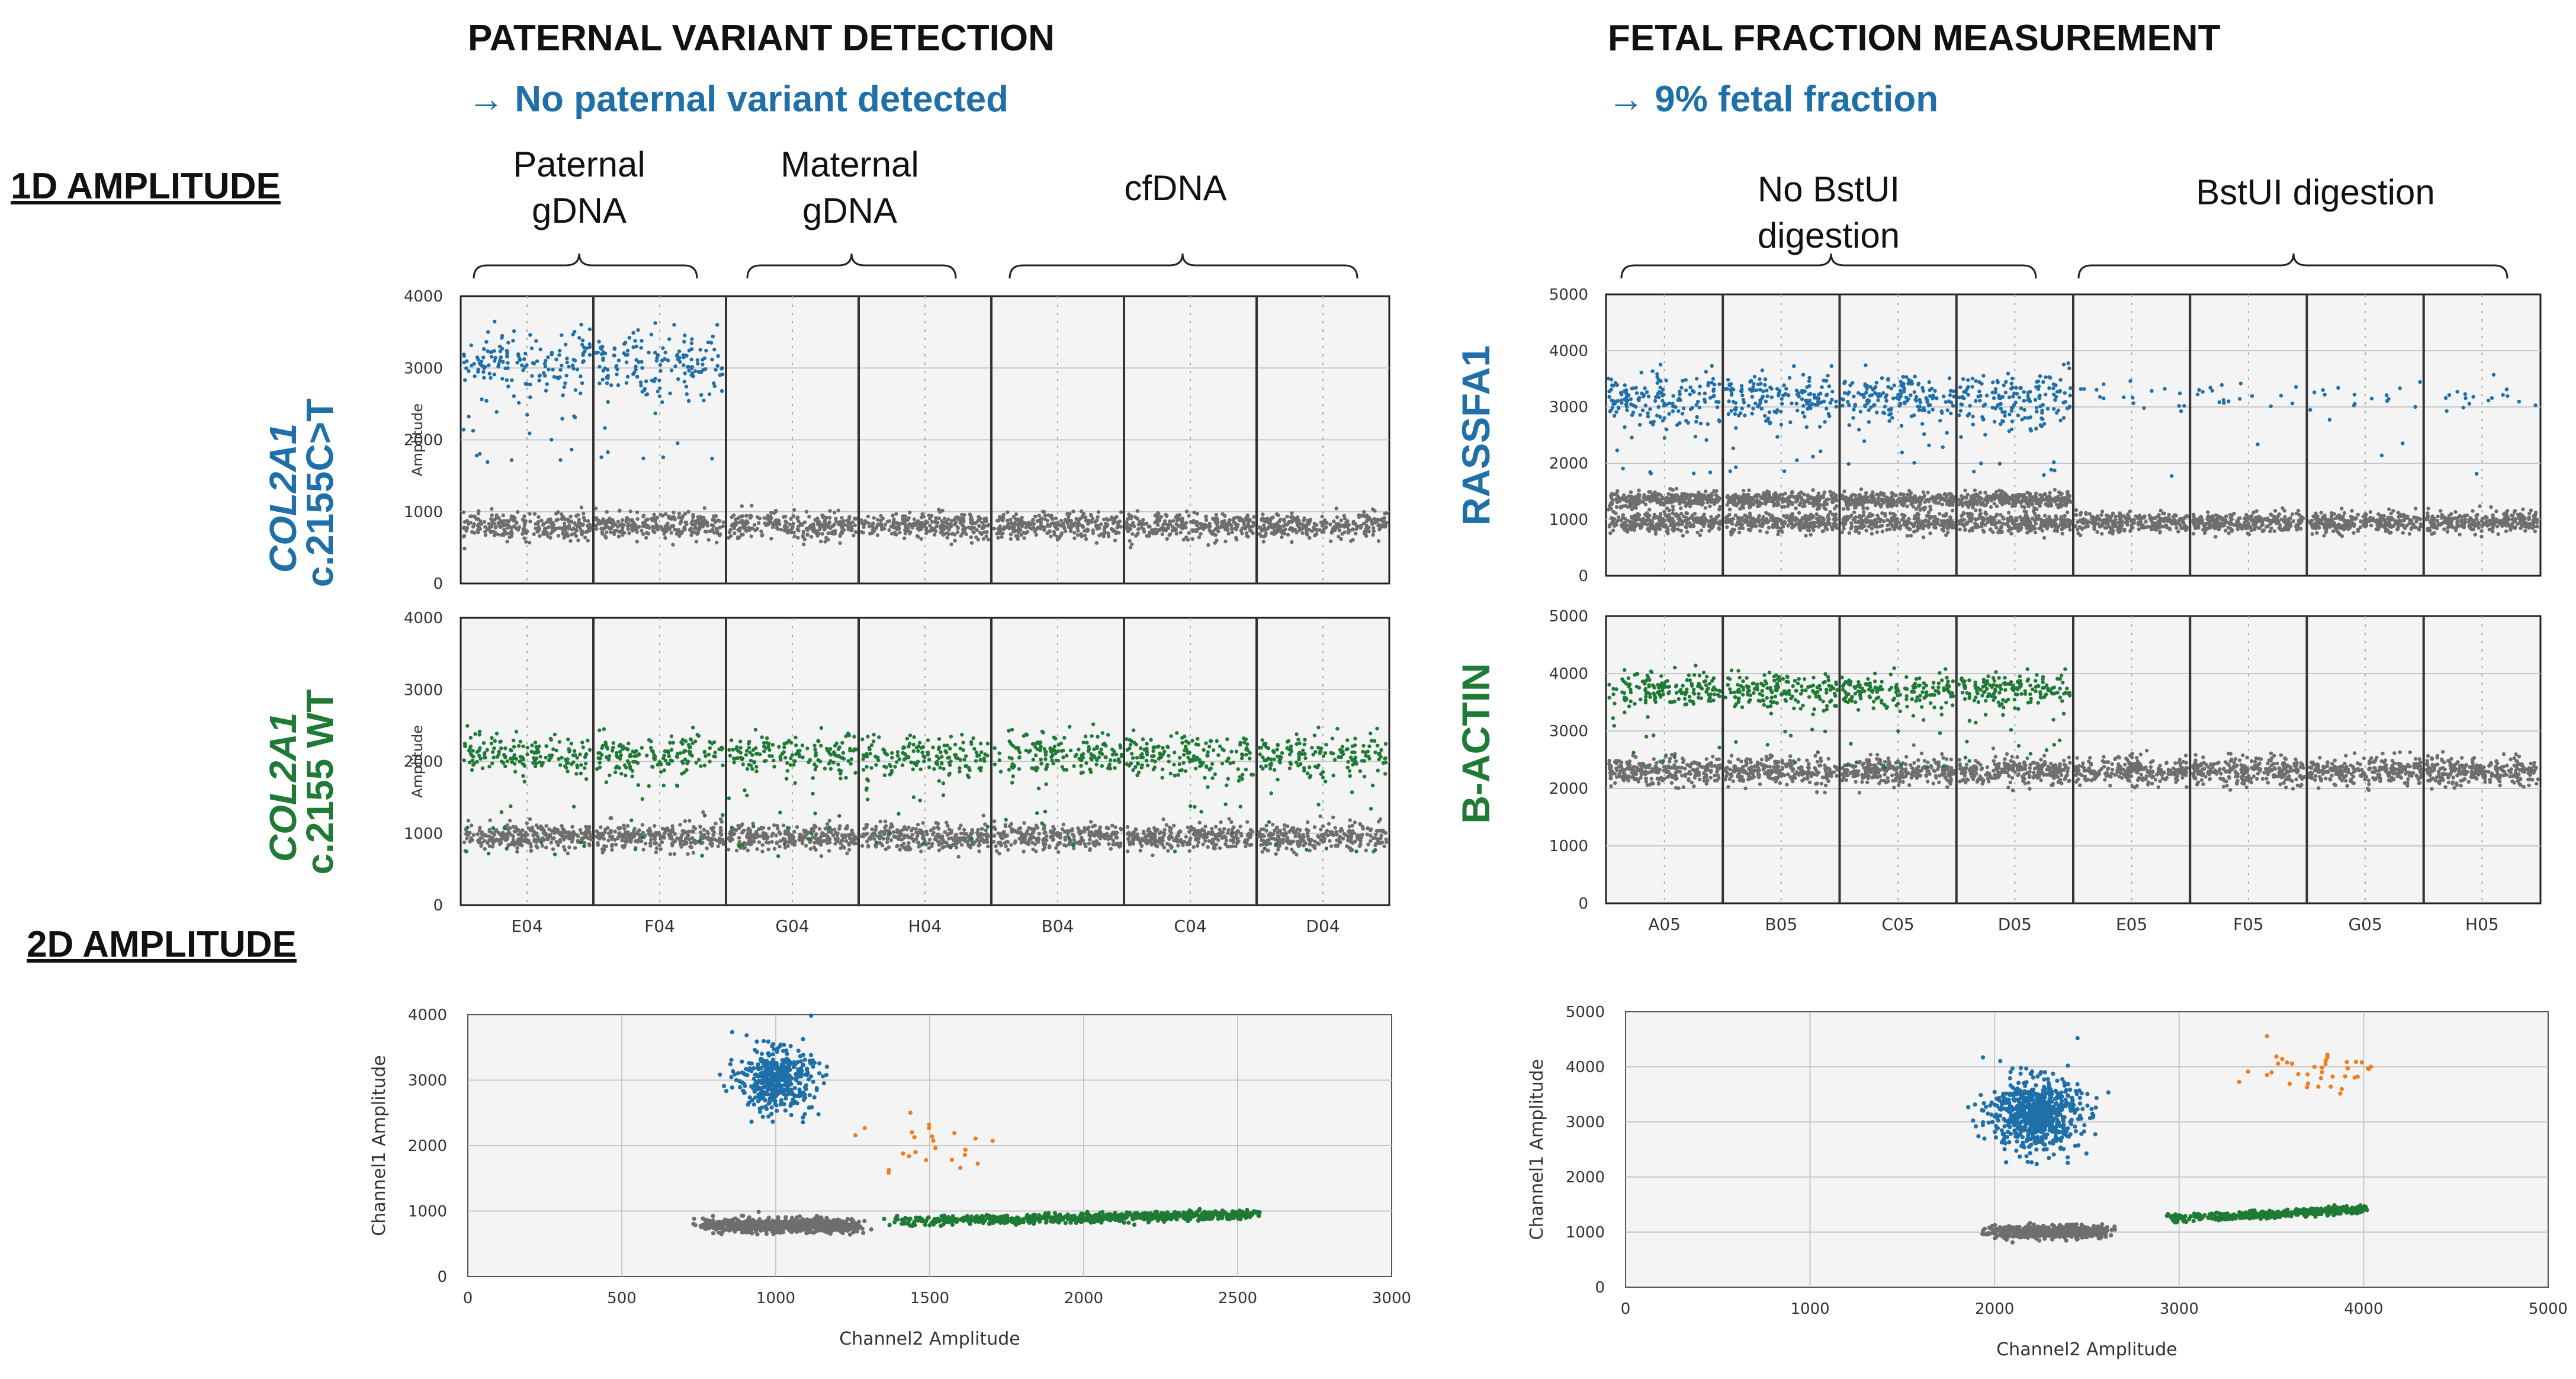 The width and height of the screenshot is (2576, 1379). Describe the element at coordinates (1490, 266) in the screenshot. I see `group-braces` at that location.